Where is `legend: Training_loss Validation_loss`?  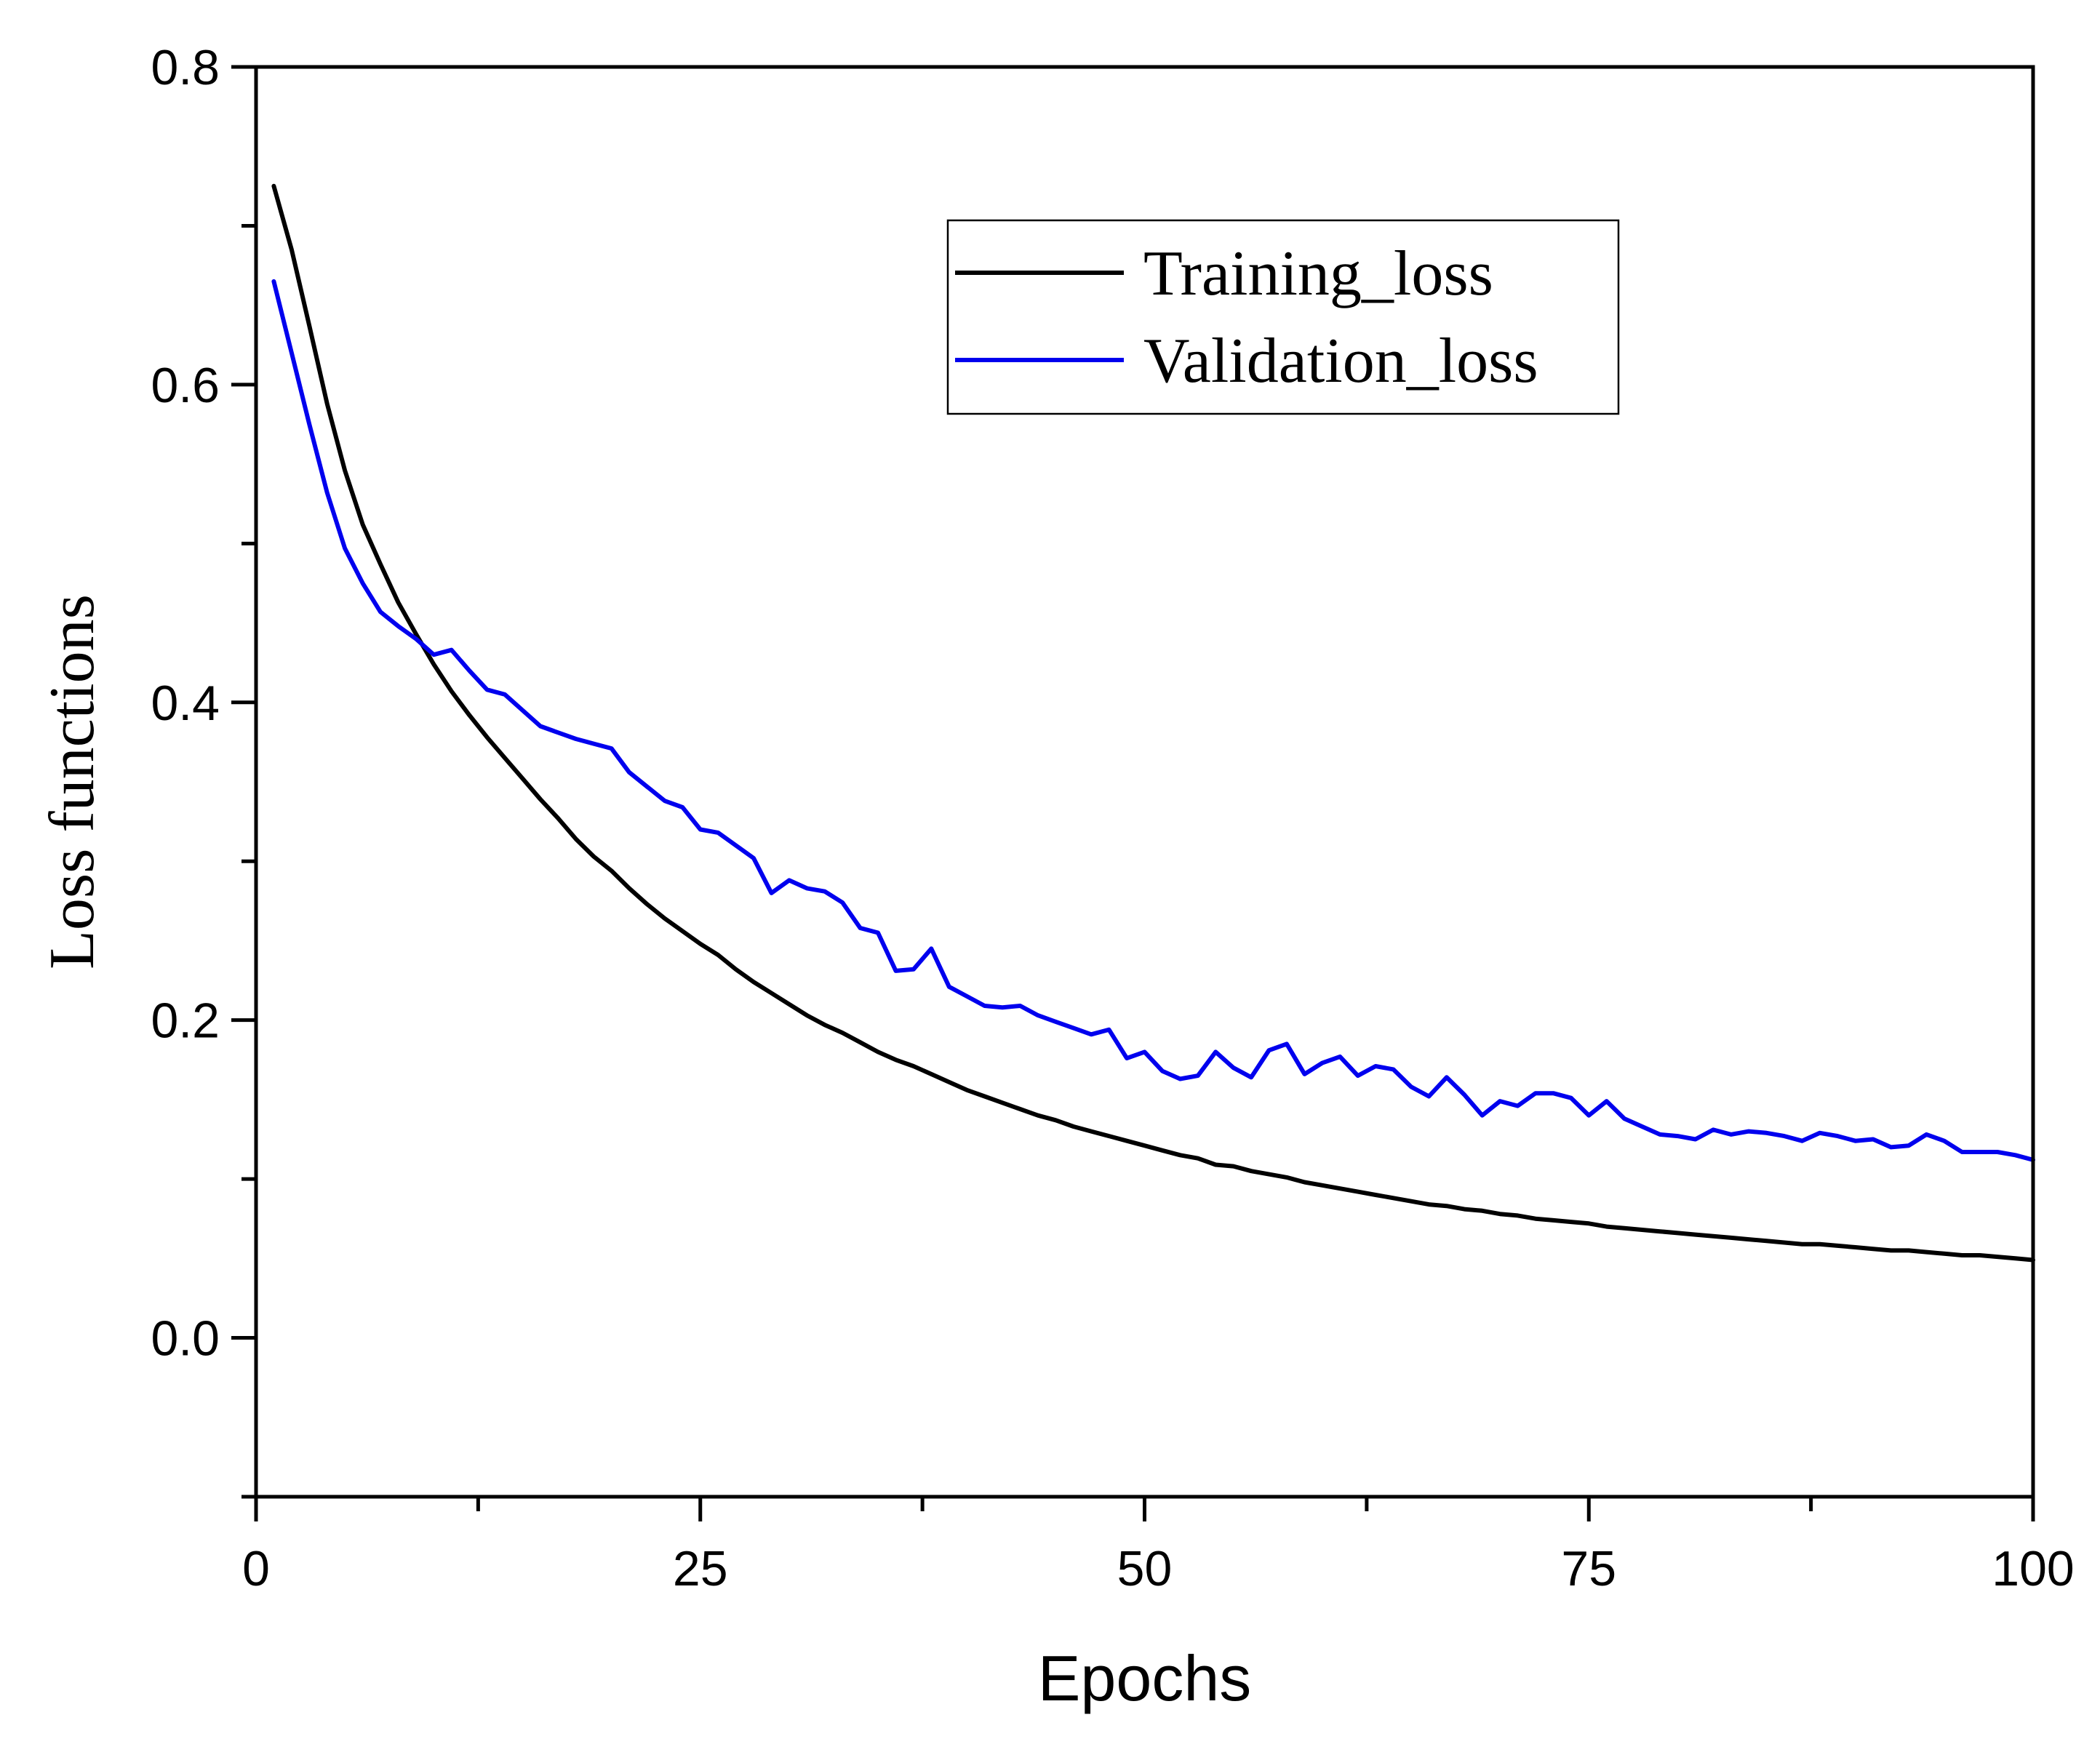 legend: Training_loss Validation_loss is located at coordinates (1283, 317).